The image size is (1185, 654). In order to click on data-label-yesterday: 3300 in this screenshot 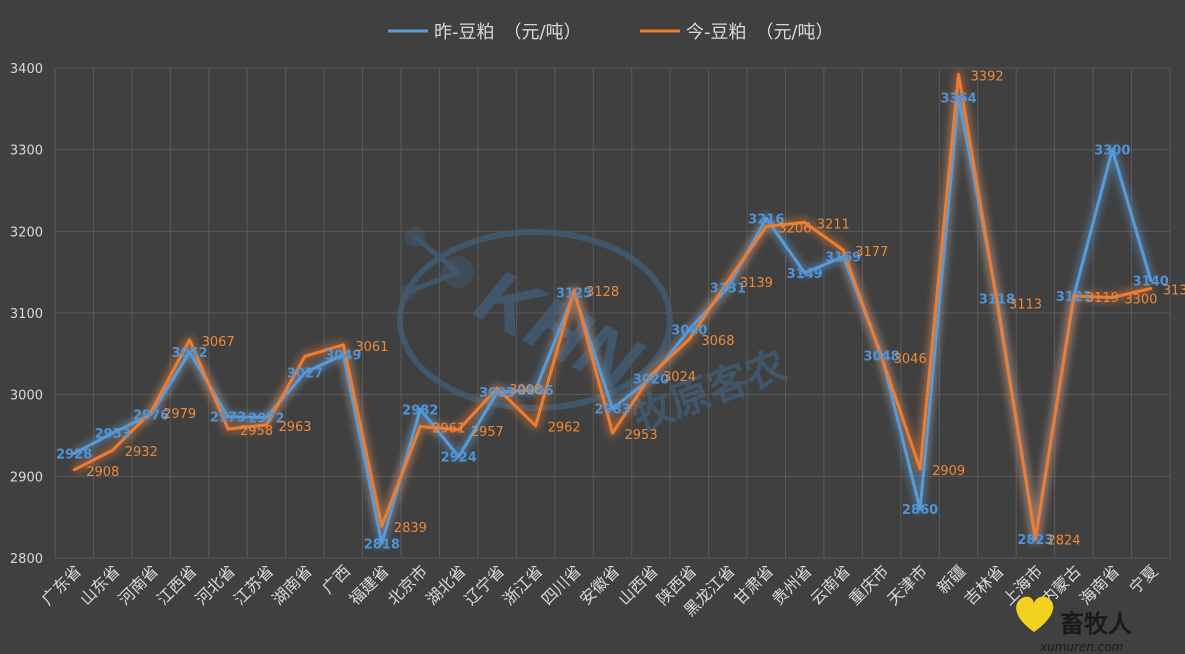, I will do `click(1112, 151)`.